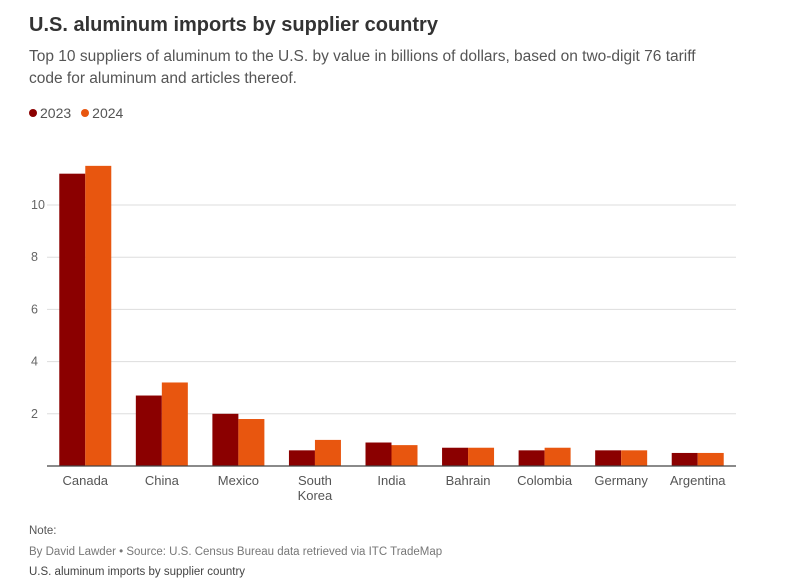  I want to click on legend-item-2023: 2023, so click(50, 113).